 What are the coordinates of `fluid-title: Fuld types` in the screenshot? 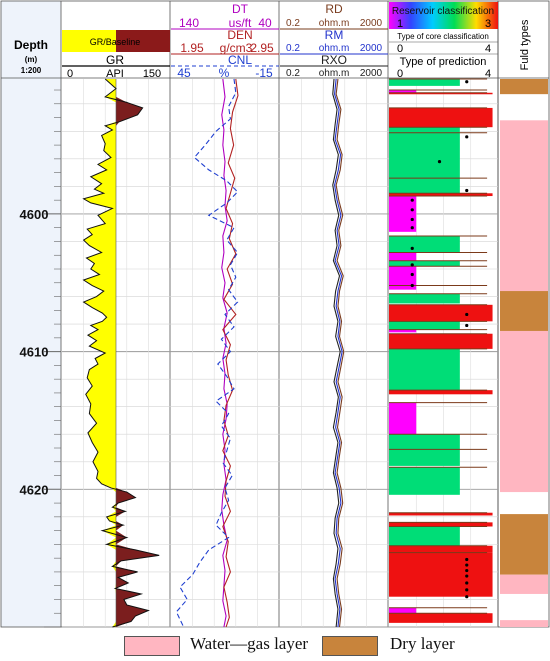 It's located at (525, 44).